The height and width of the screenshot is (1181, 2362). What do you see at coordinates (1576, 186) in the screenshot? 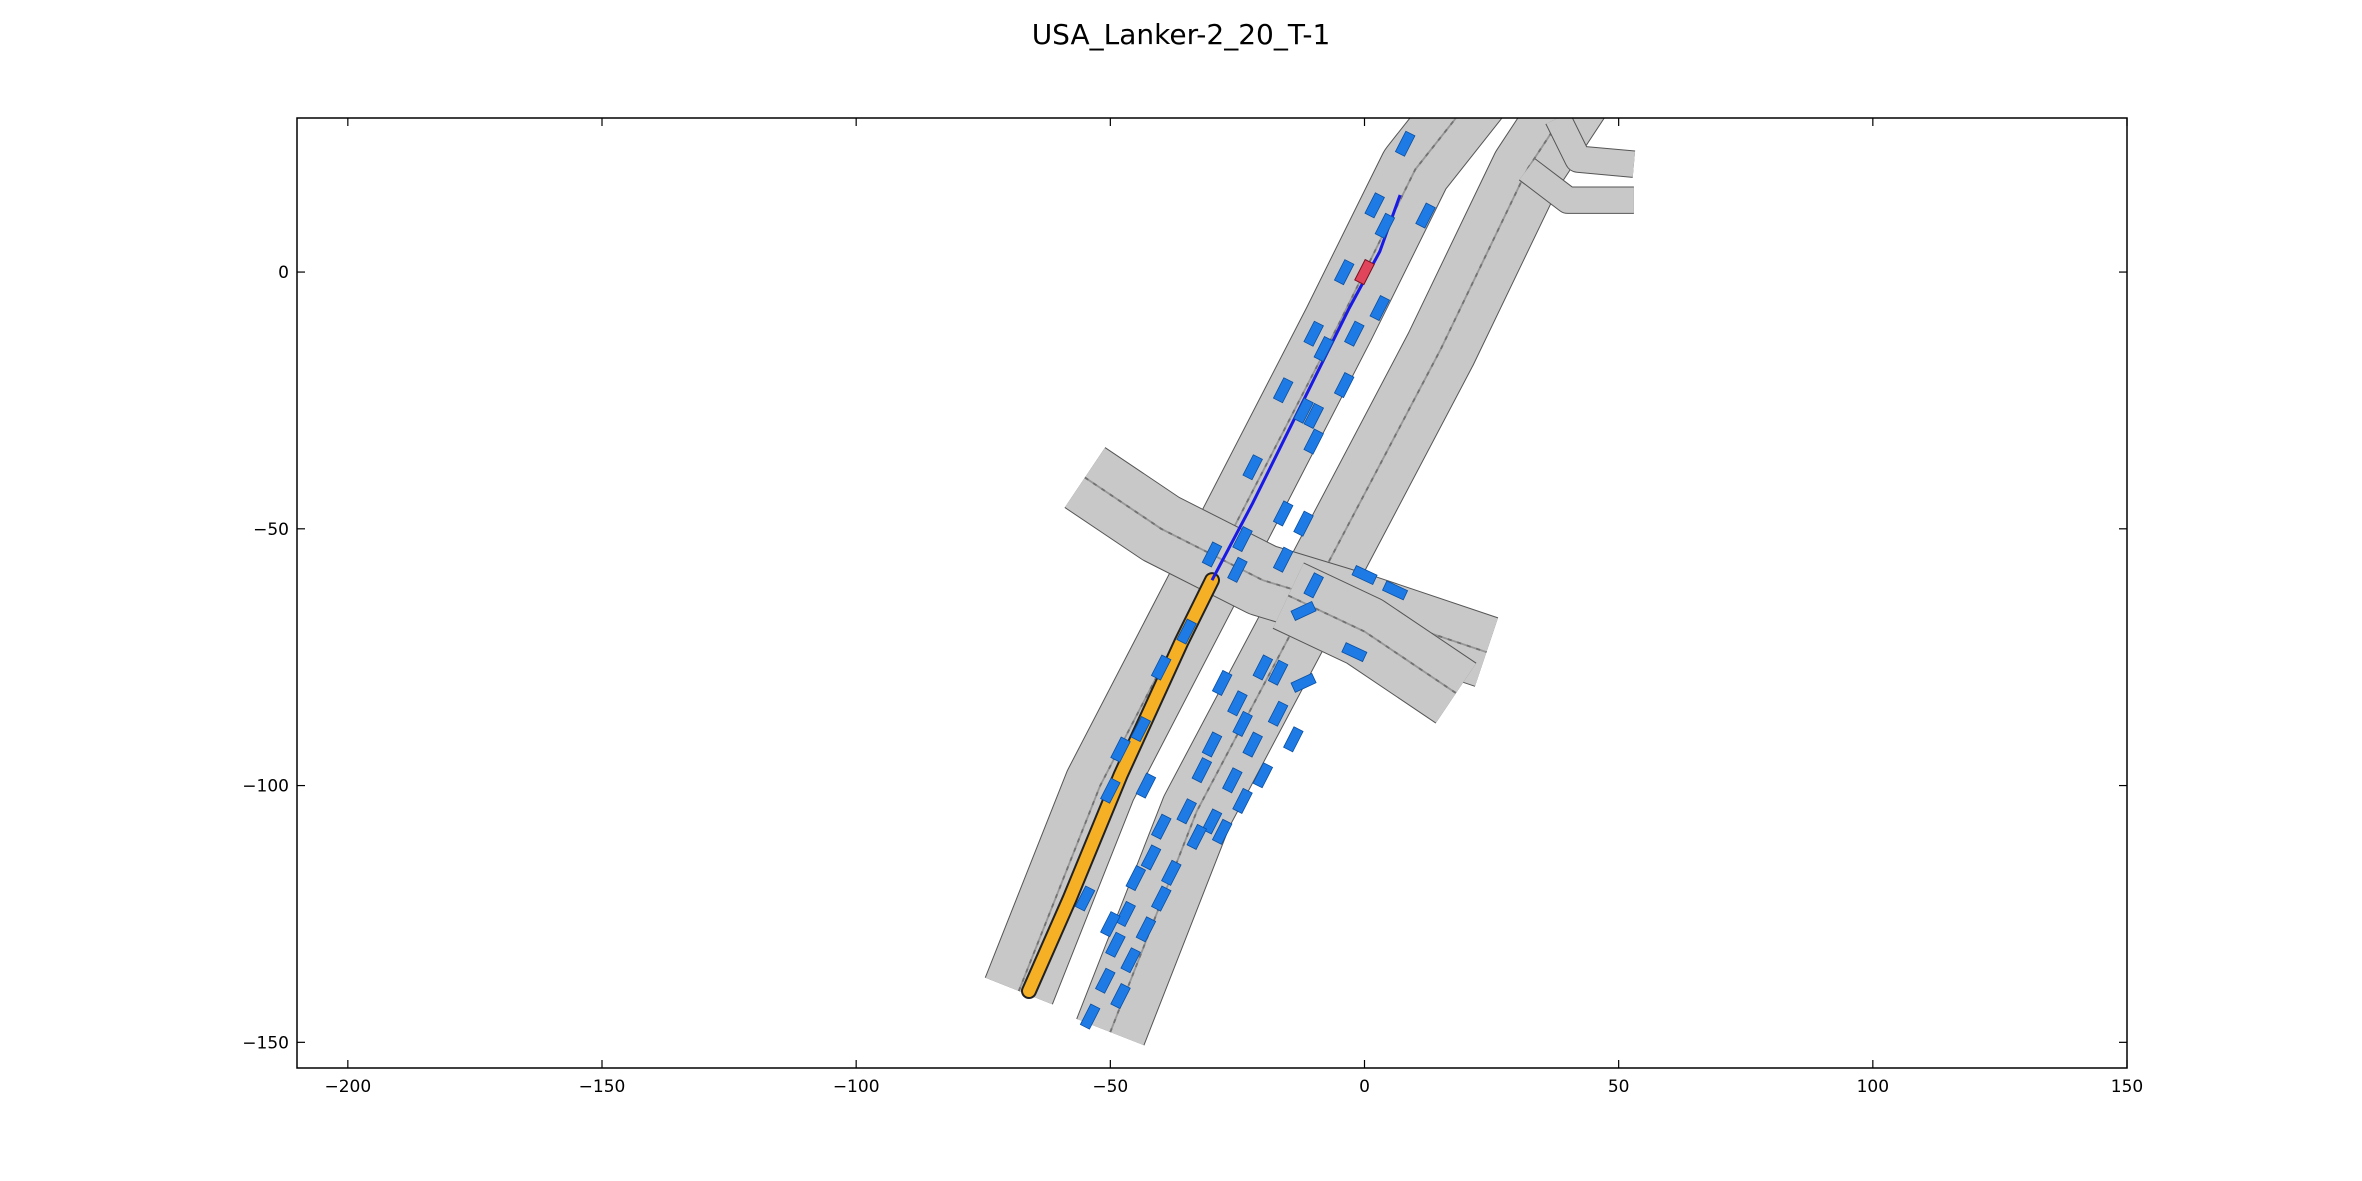
I see `road-ramp-ne` at bounding box center [1576, 186].